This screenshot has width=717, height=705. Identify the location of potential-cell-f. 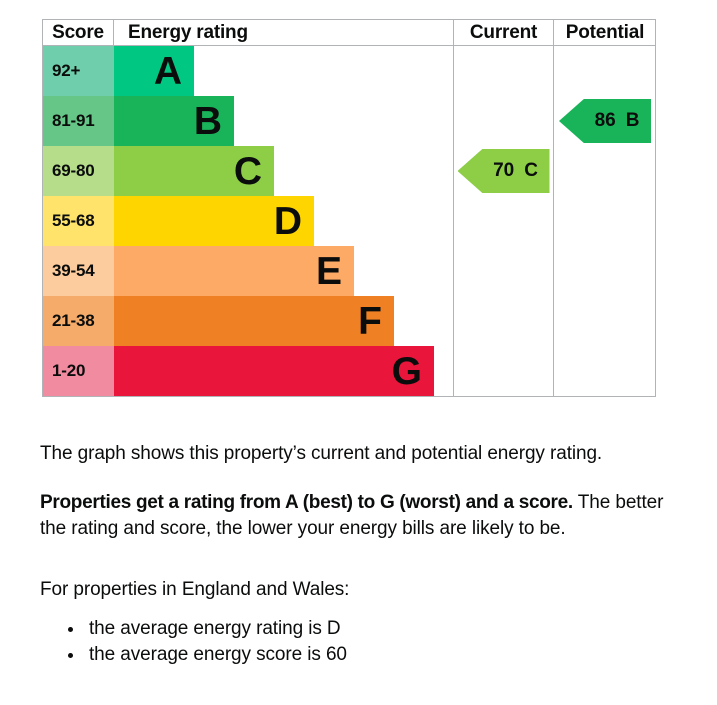
(604, 321).